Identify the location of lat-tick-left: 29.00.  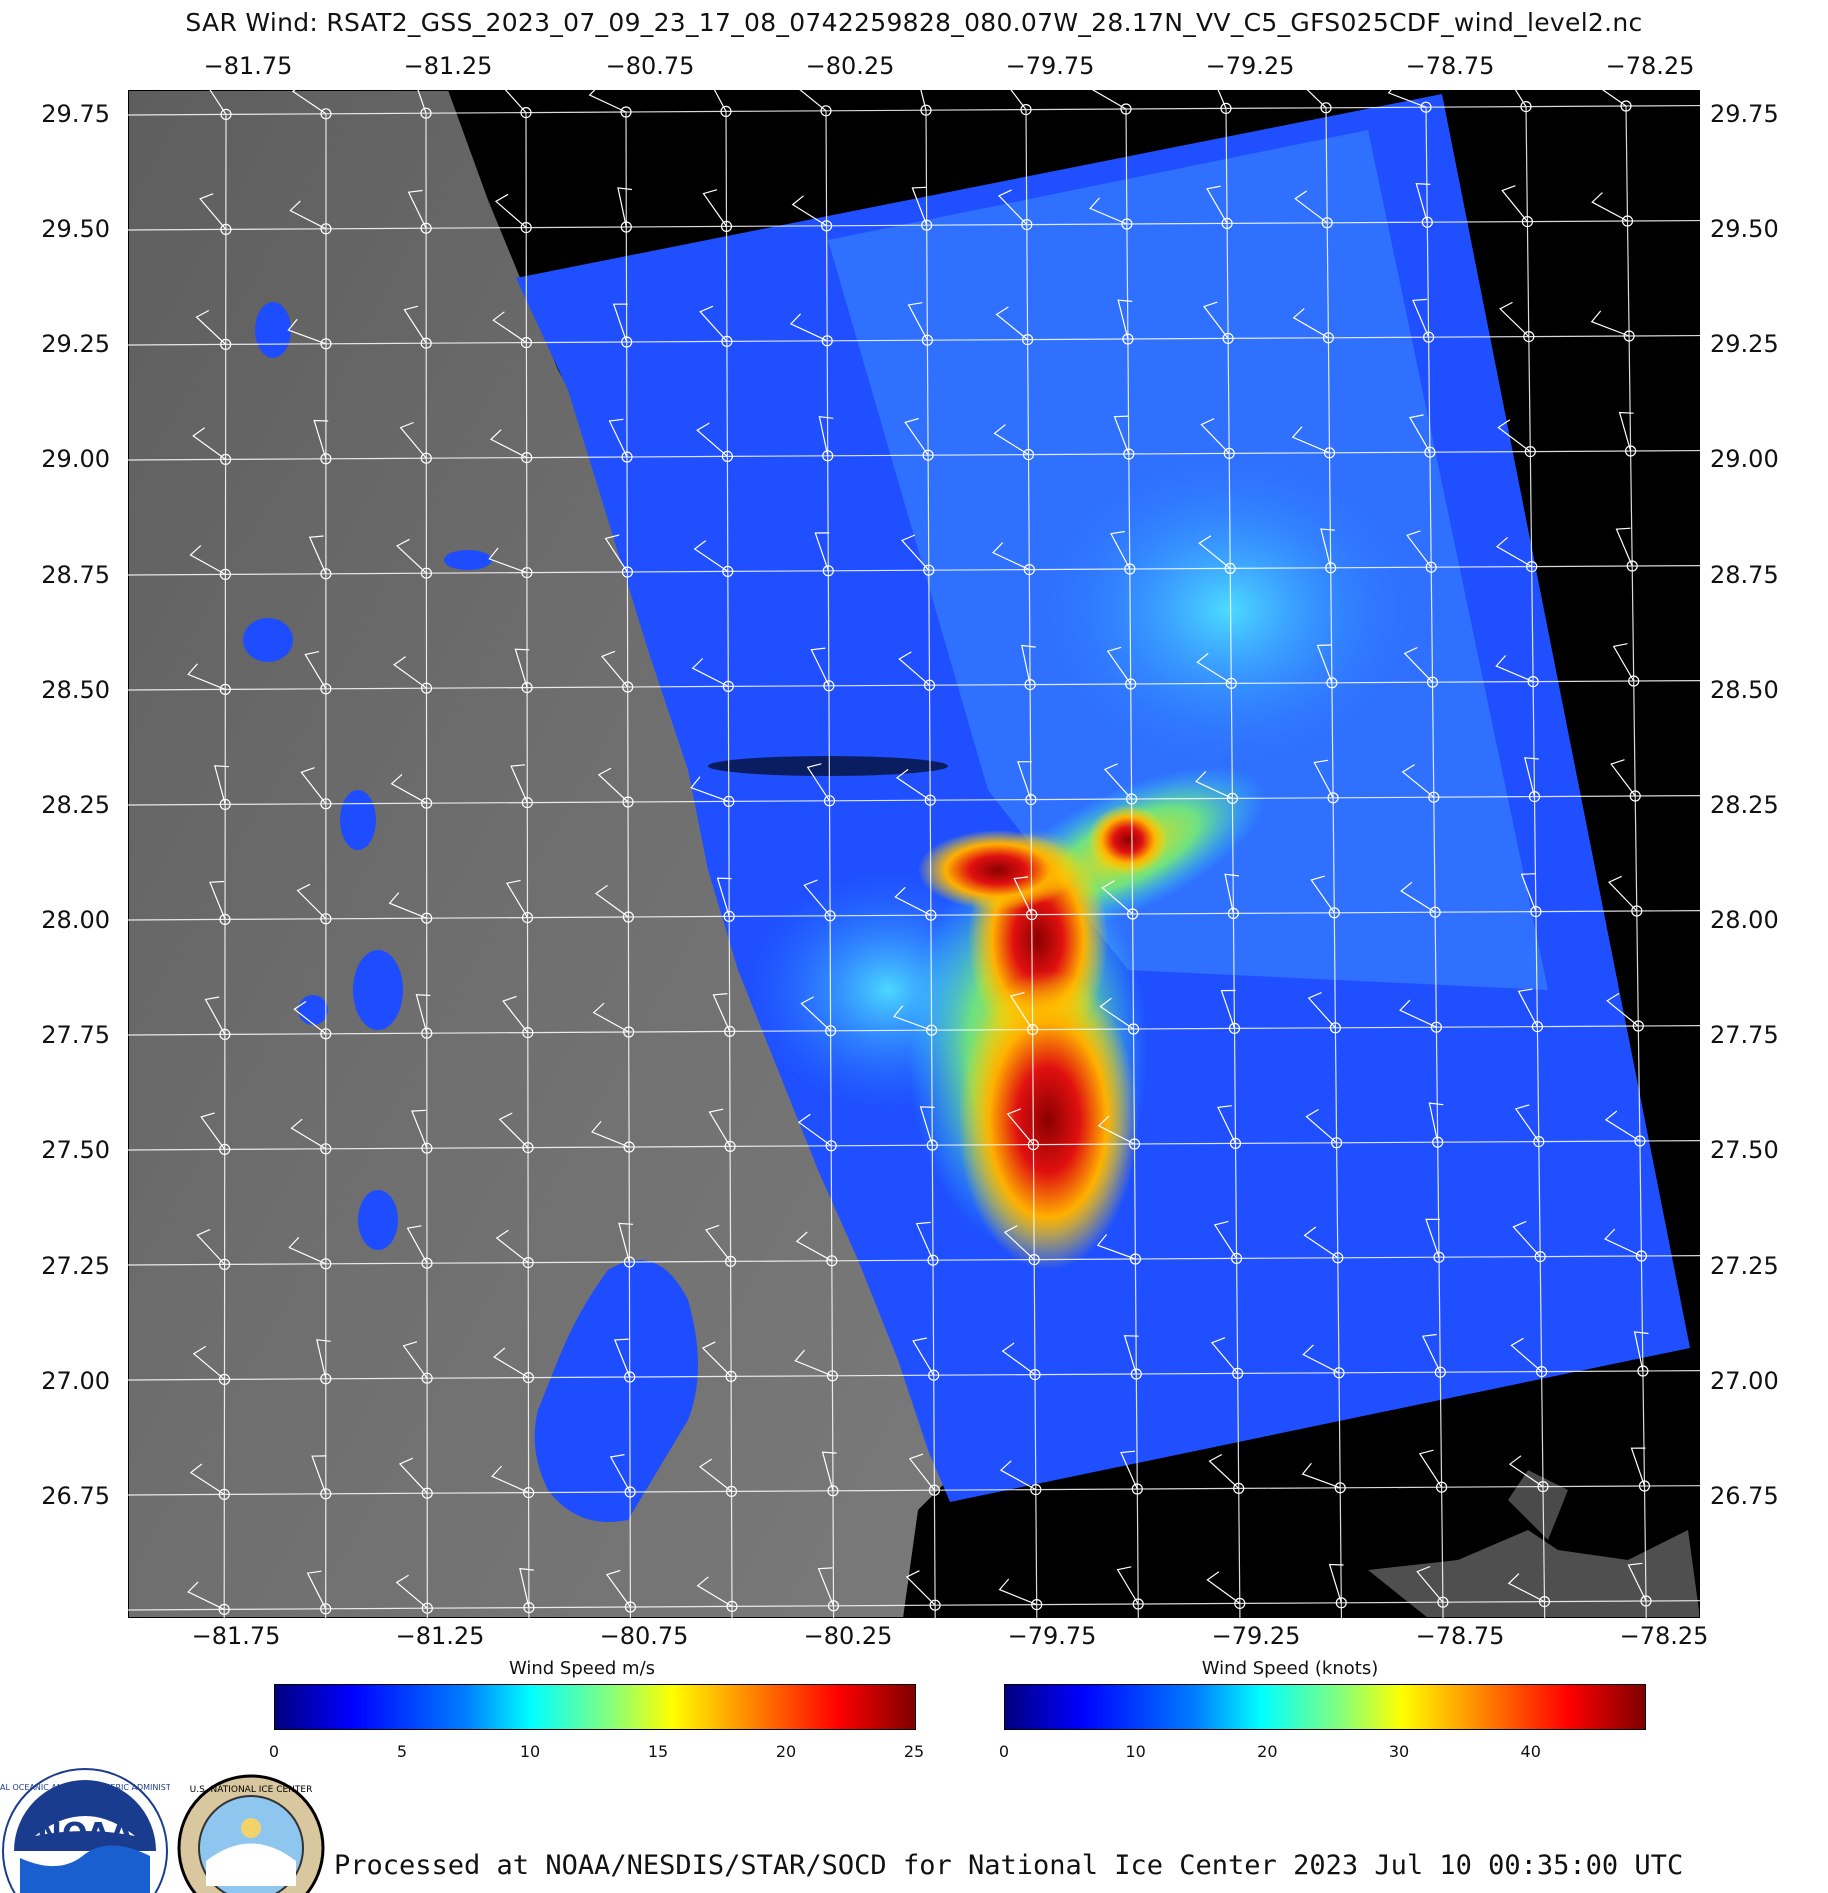
(75, 459).